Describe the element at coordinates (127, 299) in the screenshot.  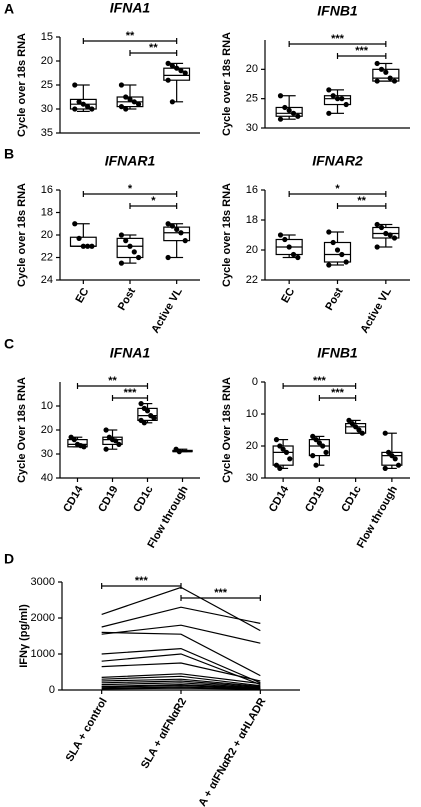
I see `x-tick-label: Post` at that location.